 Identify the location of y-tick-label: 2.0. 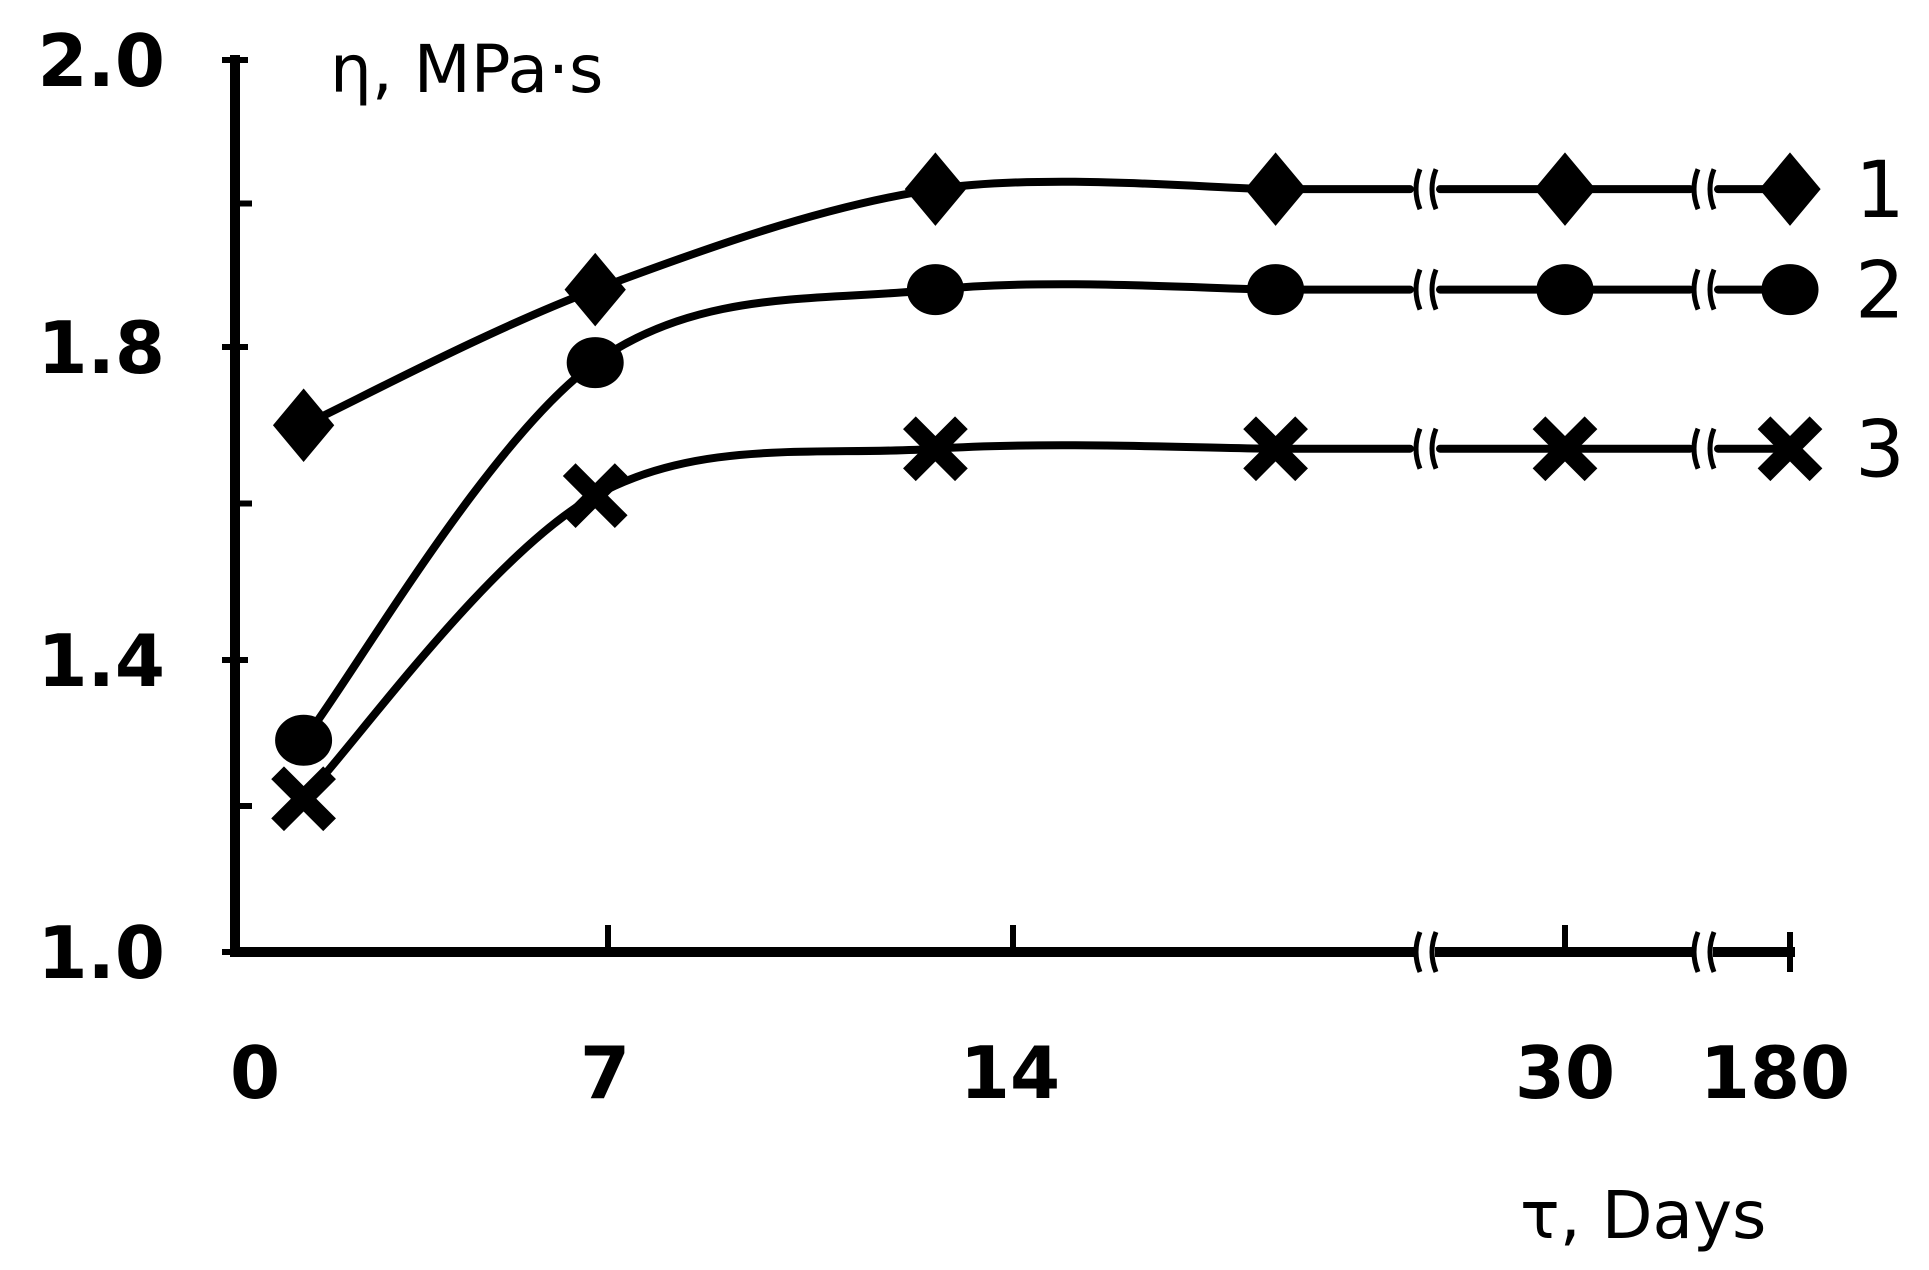
(101, 61).